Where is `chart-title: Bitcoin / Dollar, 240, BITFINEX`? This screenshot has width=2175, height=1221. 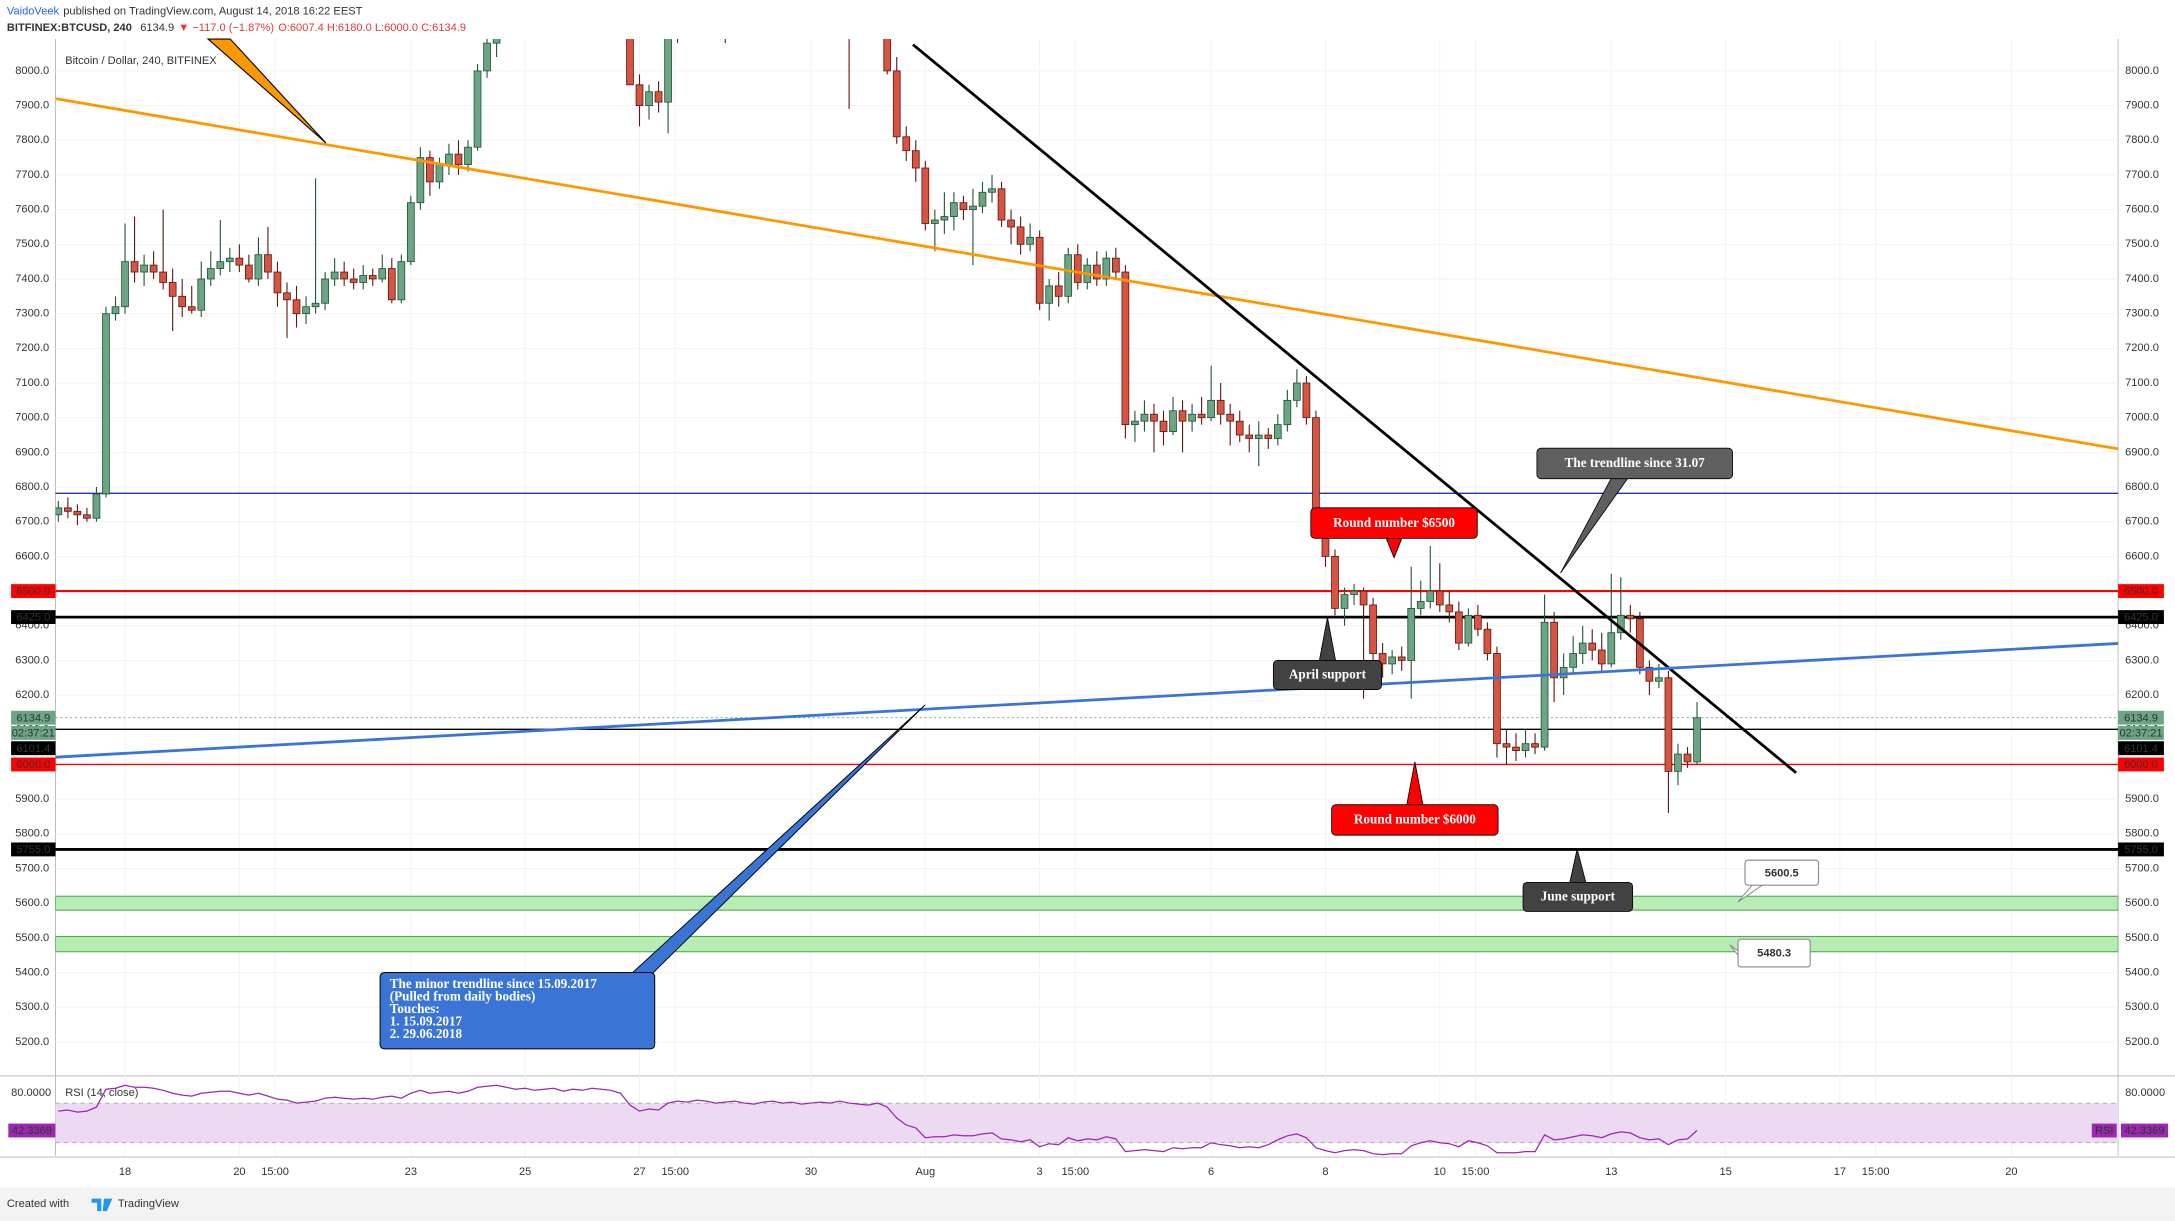
chart-title: Bitcoin / Dollar, 240, BITFINEX is located at coordinates (141, 61).